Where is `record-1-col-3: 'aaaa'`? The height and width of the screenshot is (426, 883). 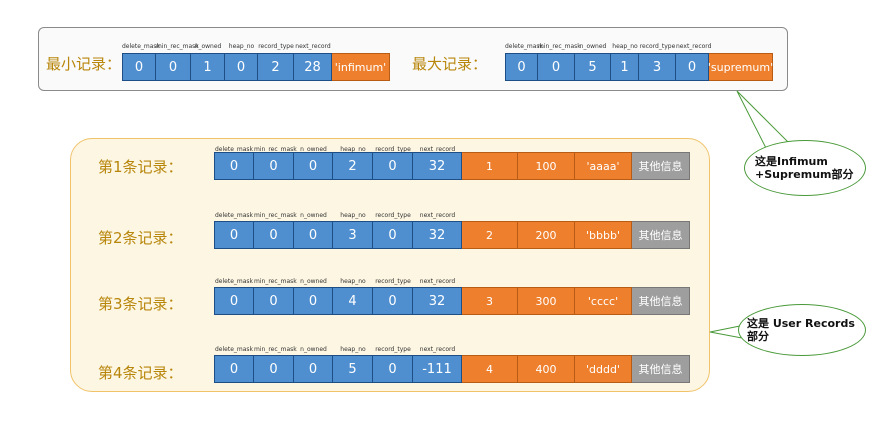 record-1-col-3: 'aaaa' is located at coordinates (603, 166).